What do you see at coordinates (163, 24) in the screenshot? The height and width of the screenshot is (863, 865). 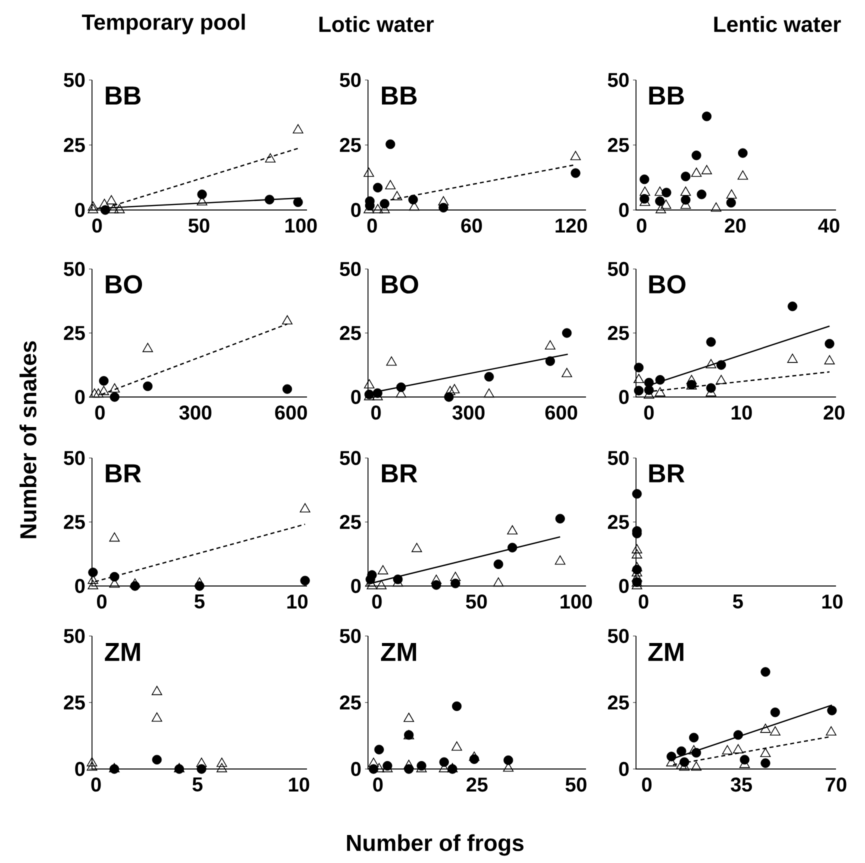 I see `chart-title: Temporary pool` at bounding box center [163, 24].